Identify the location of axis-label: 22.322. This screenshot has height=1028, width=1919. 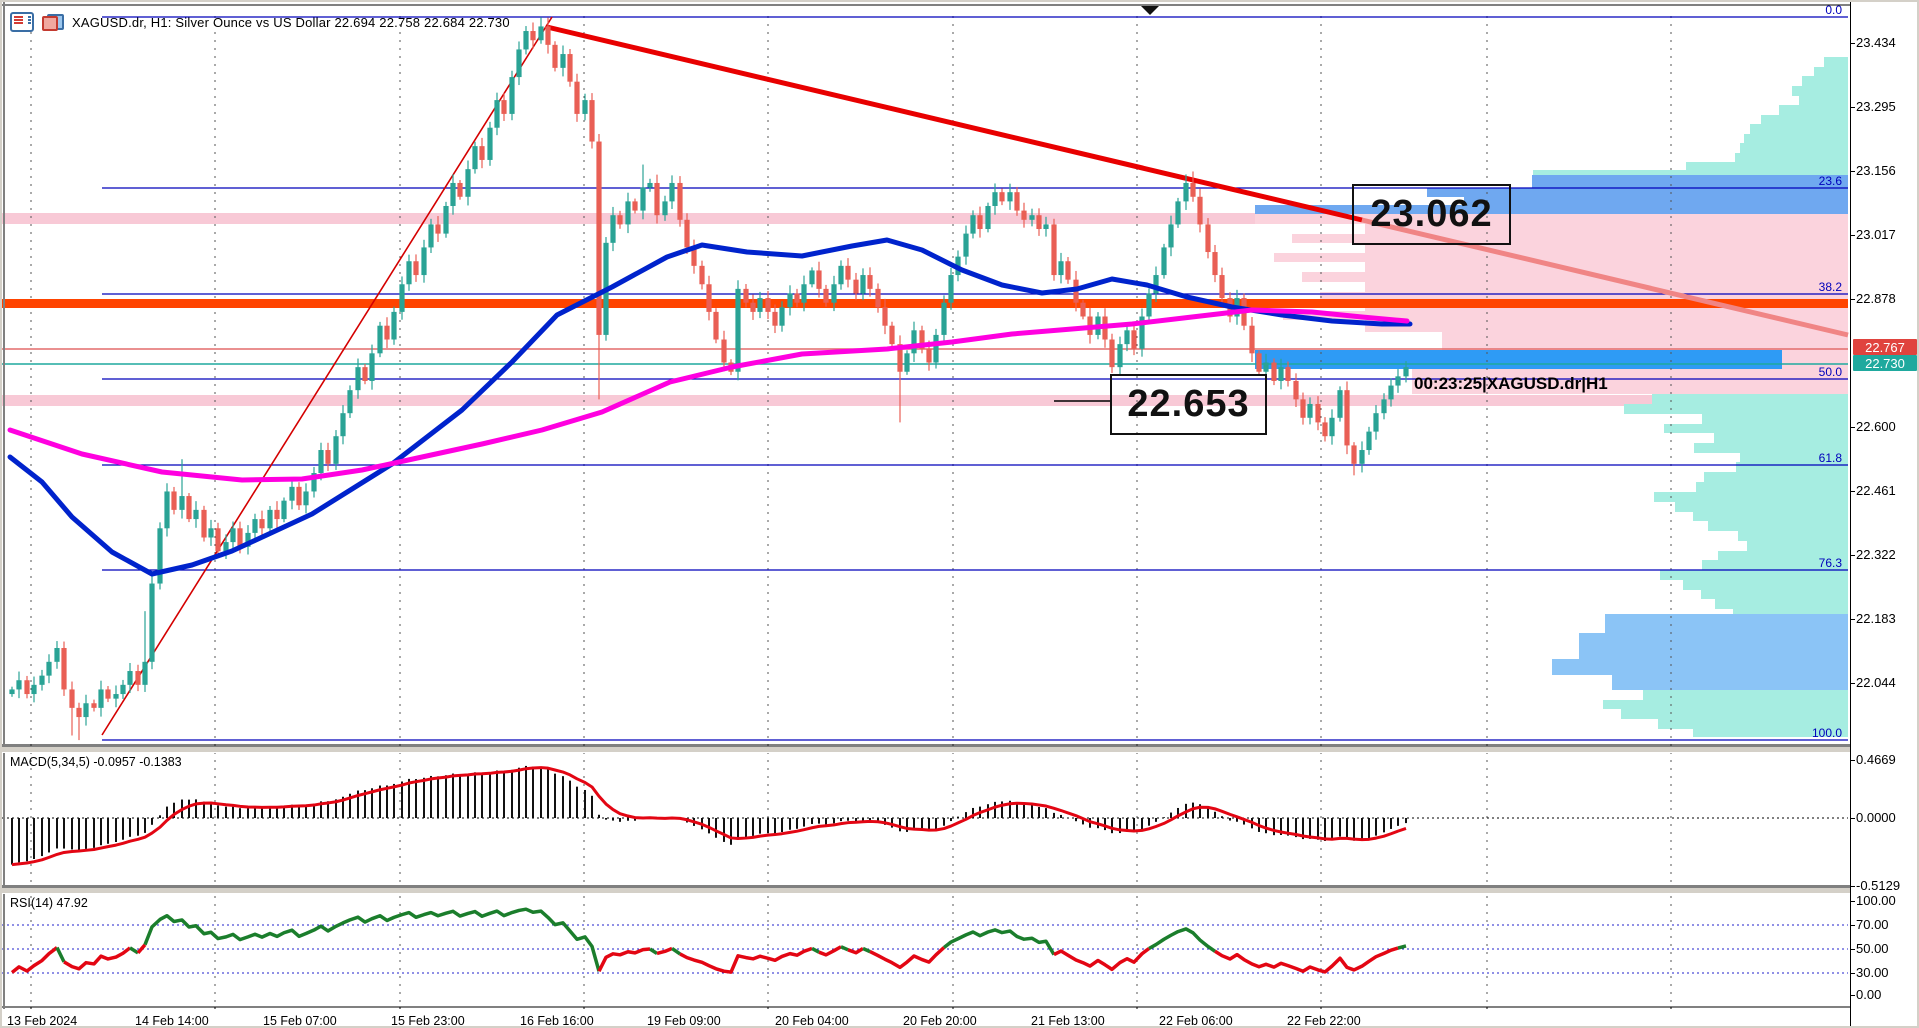
(1876, 554).